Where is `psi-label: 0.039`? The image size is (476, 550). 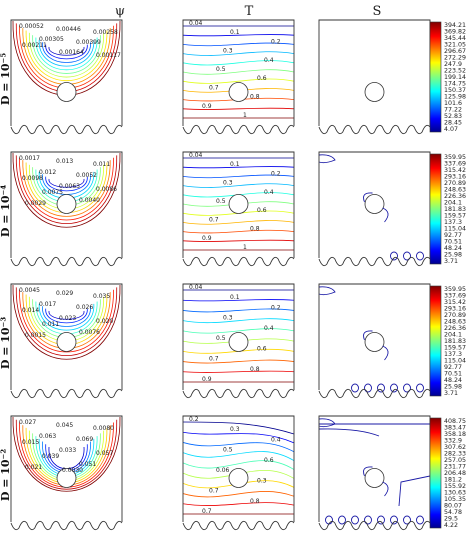 psi-label: 0.039 is located at coordinates (50, 456).